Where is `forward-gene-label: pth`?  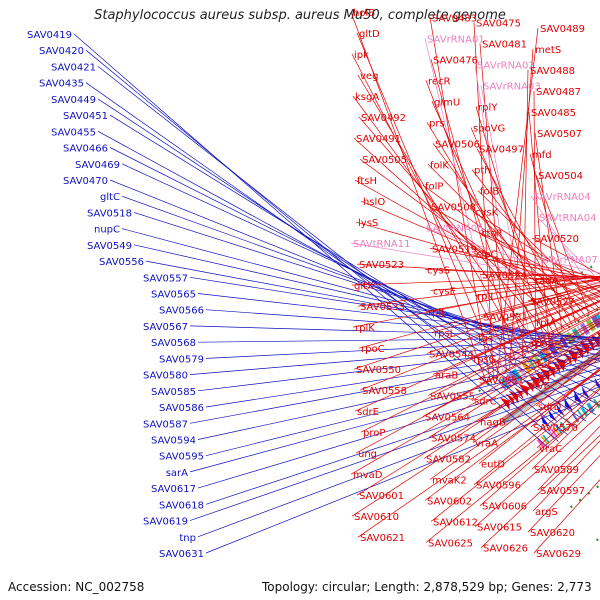 forward-gene-label: pth is located at coordinates (482, 171).